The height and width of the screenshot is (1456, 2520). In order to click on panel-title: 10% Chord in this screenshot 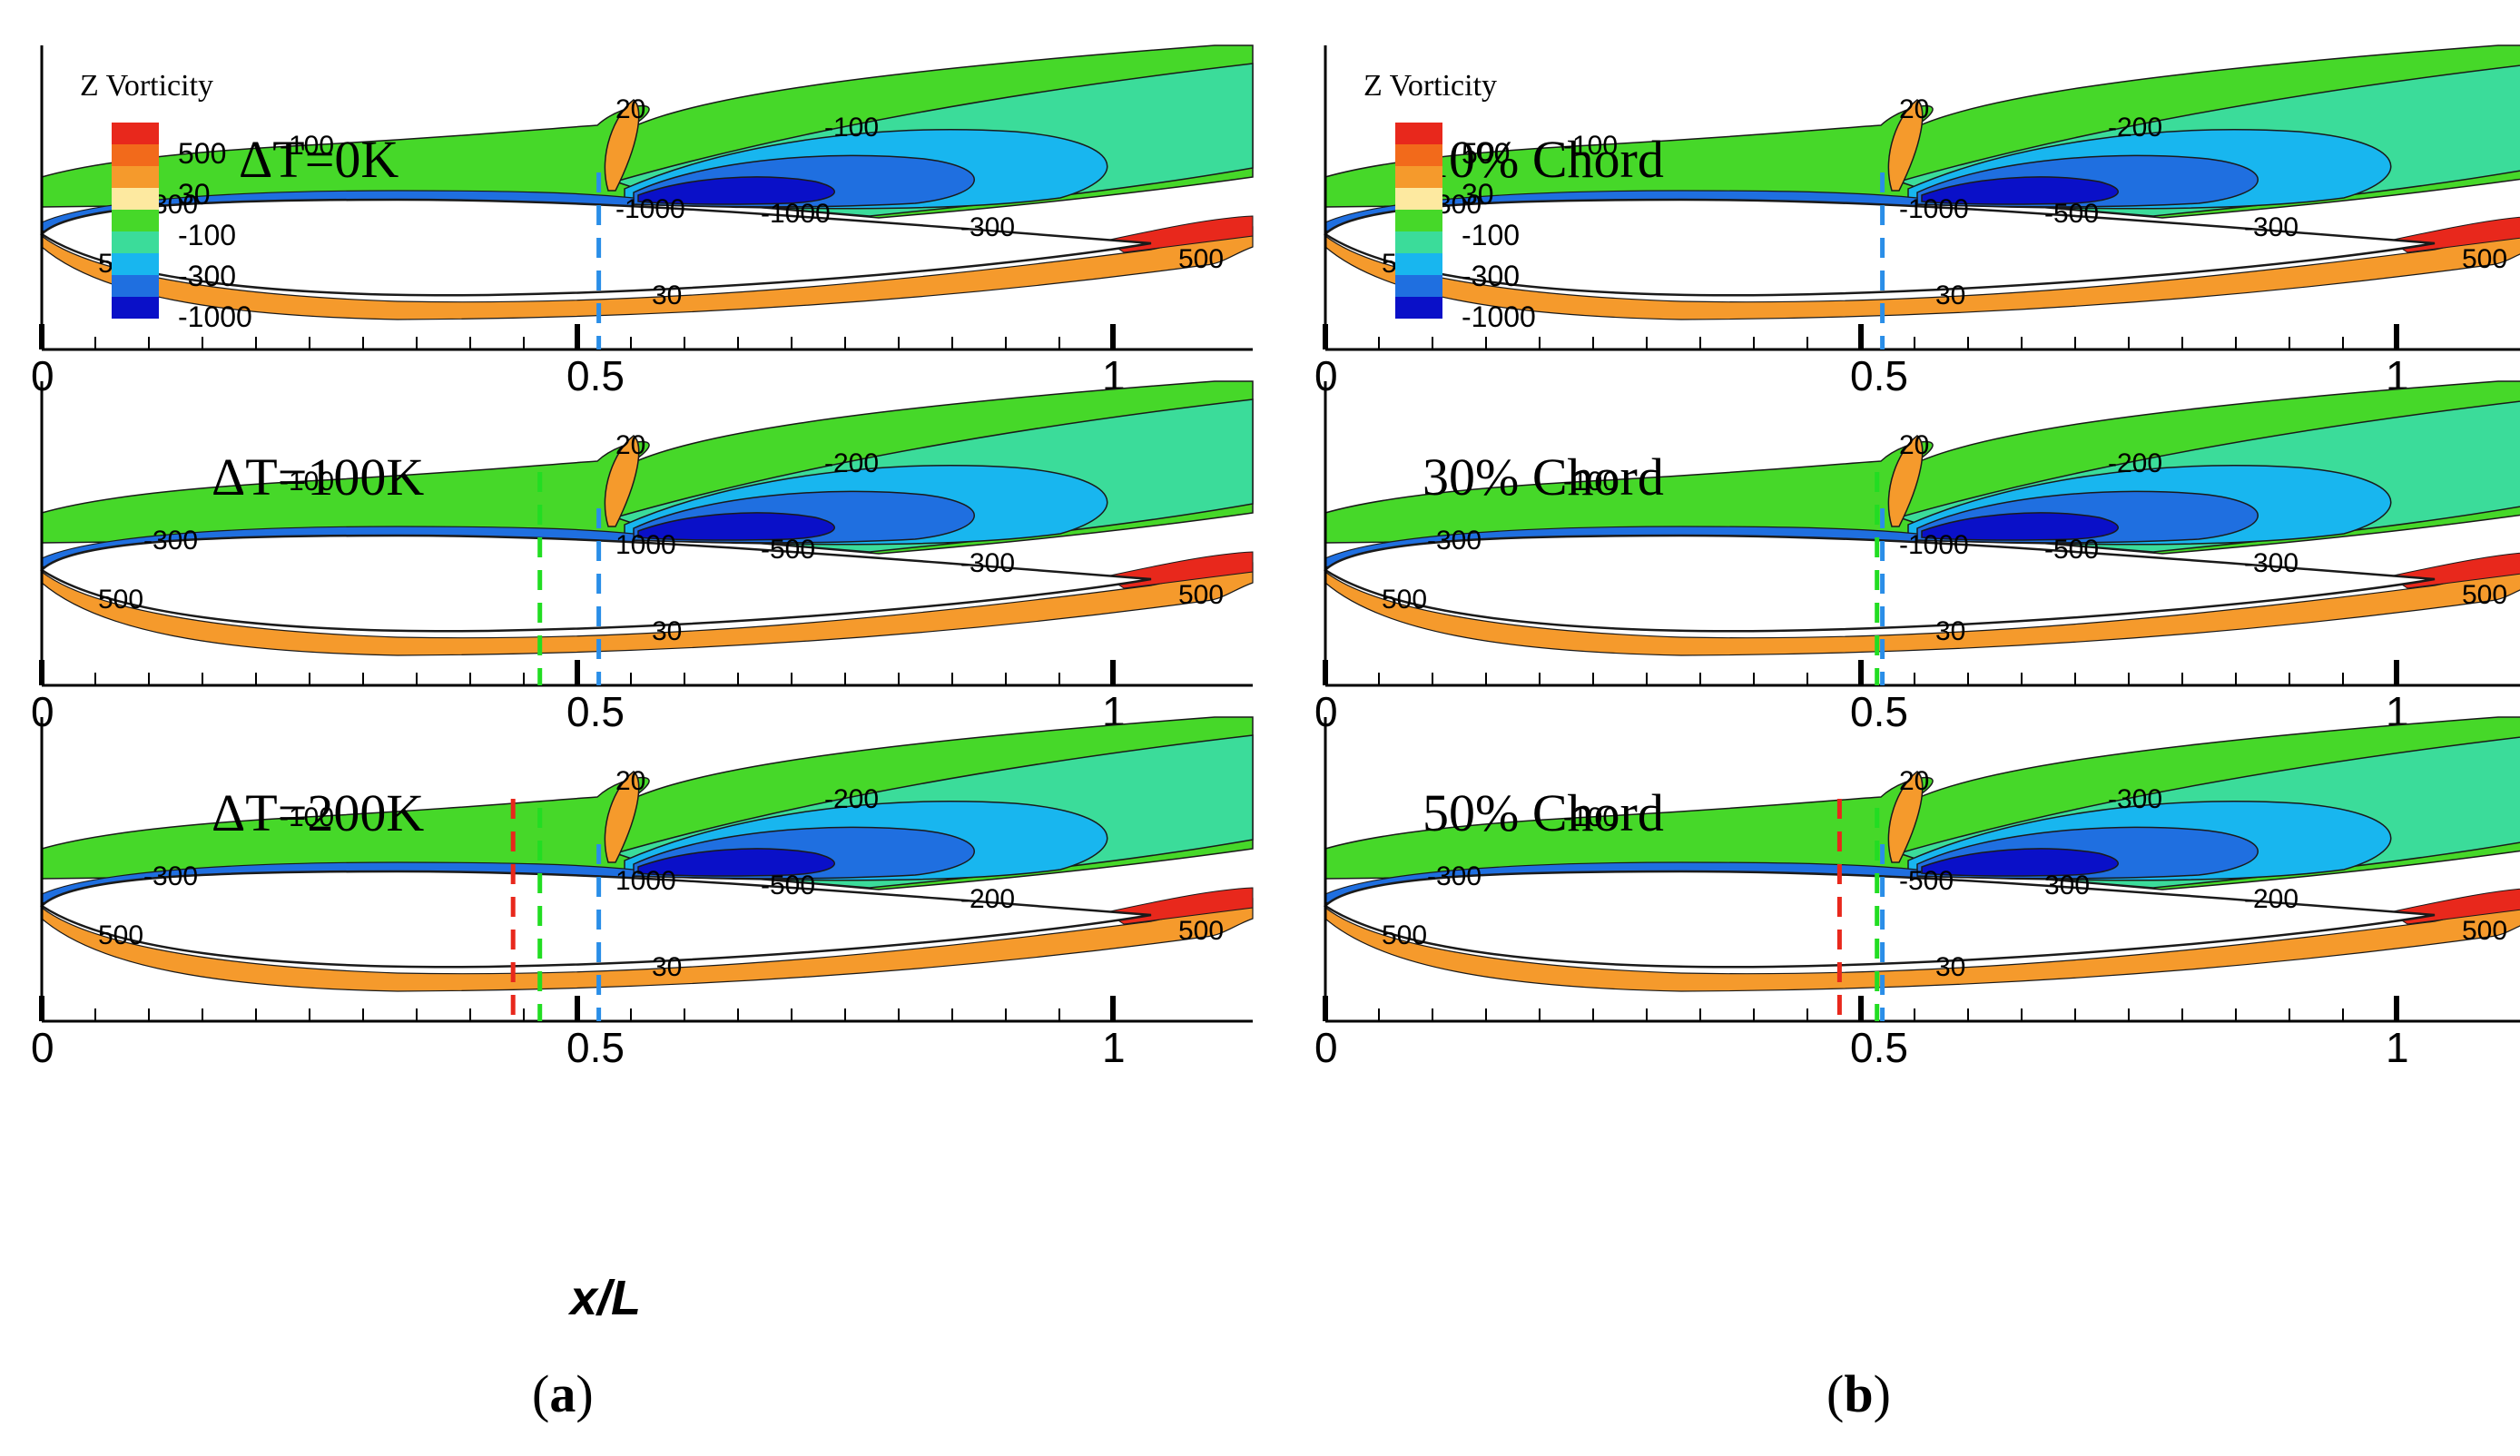, I will do `click(1543, 159)`.